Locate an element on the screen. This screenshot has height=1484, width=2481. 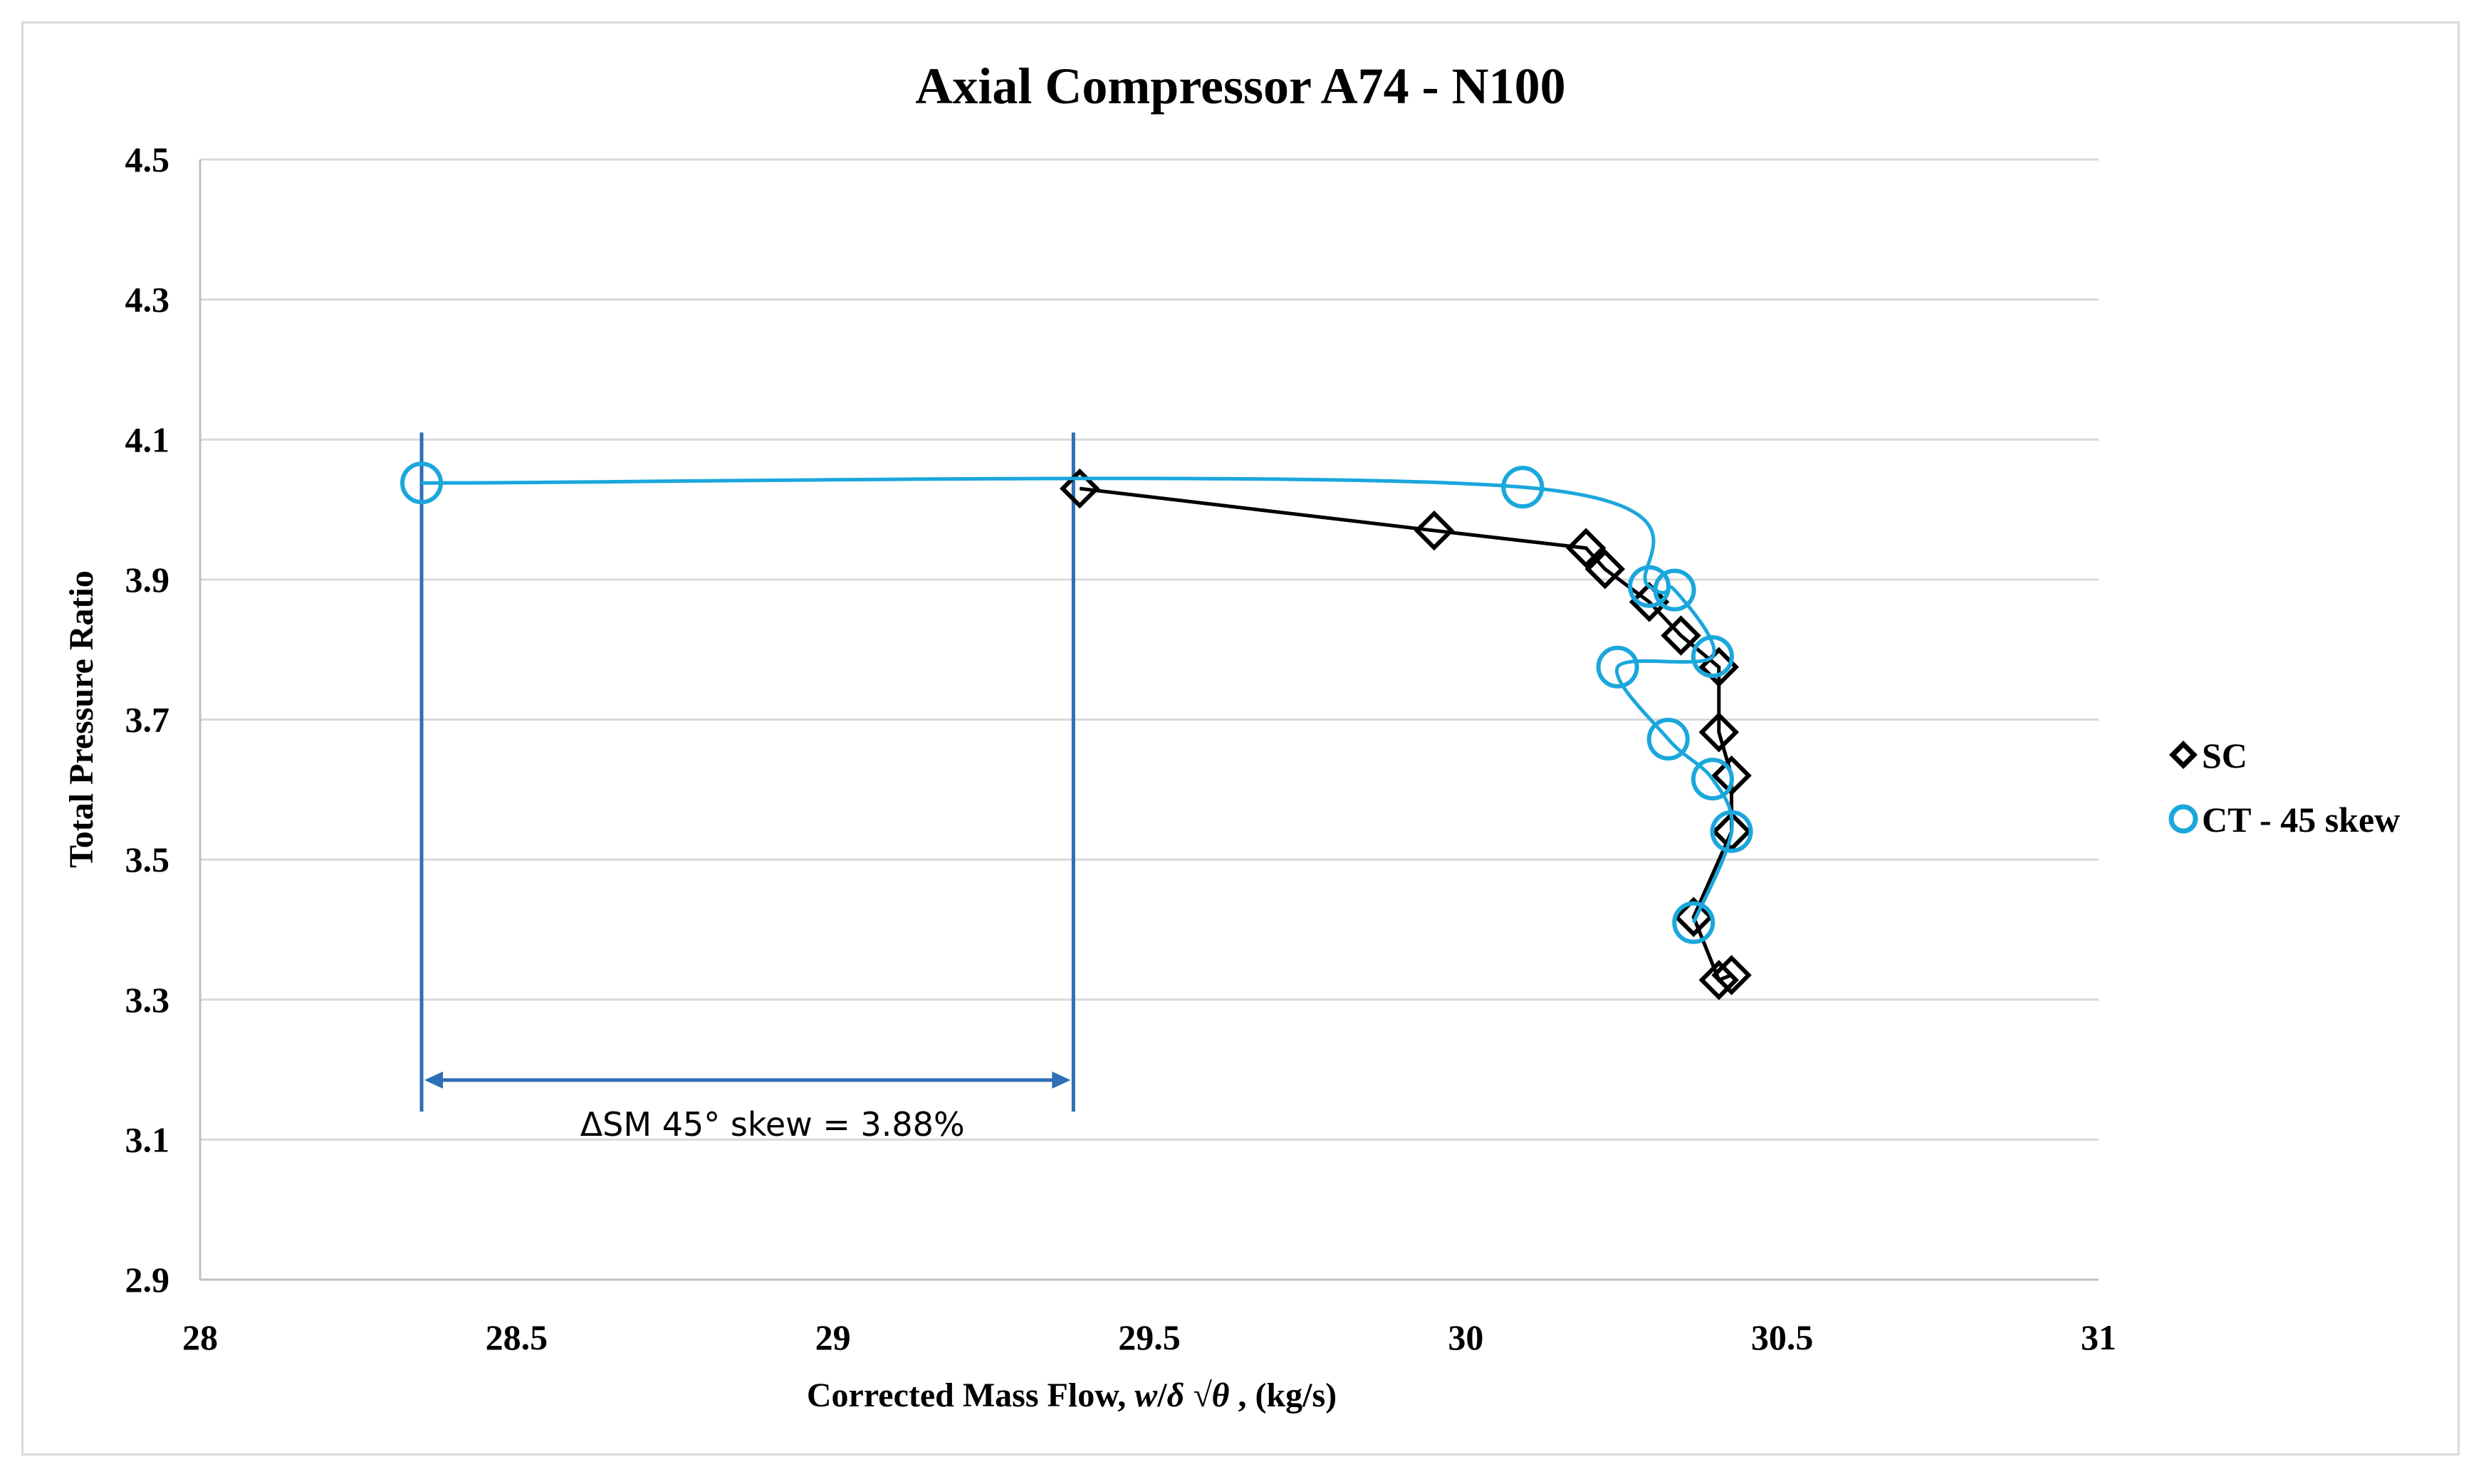
y-tick-label: 4.1 is located at coordinates (147, 439).